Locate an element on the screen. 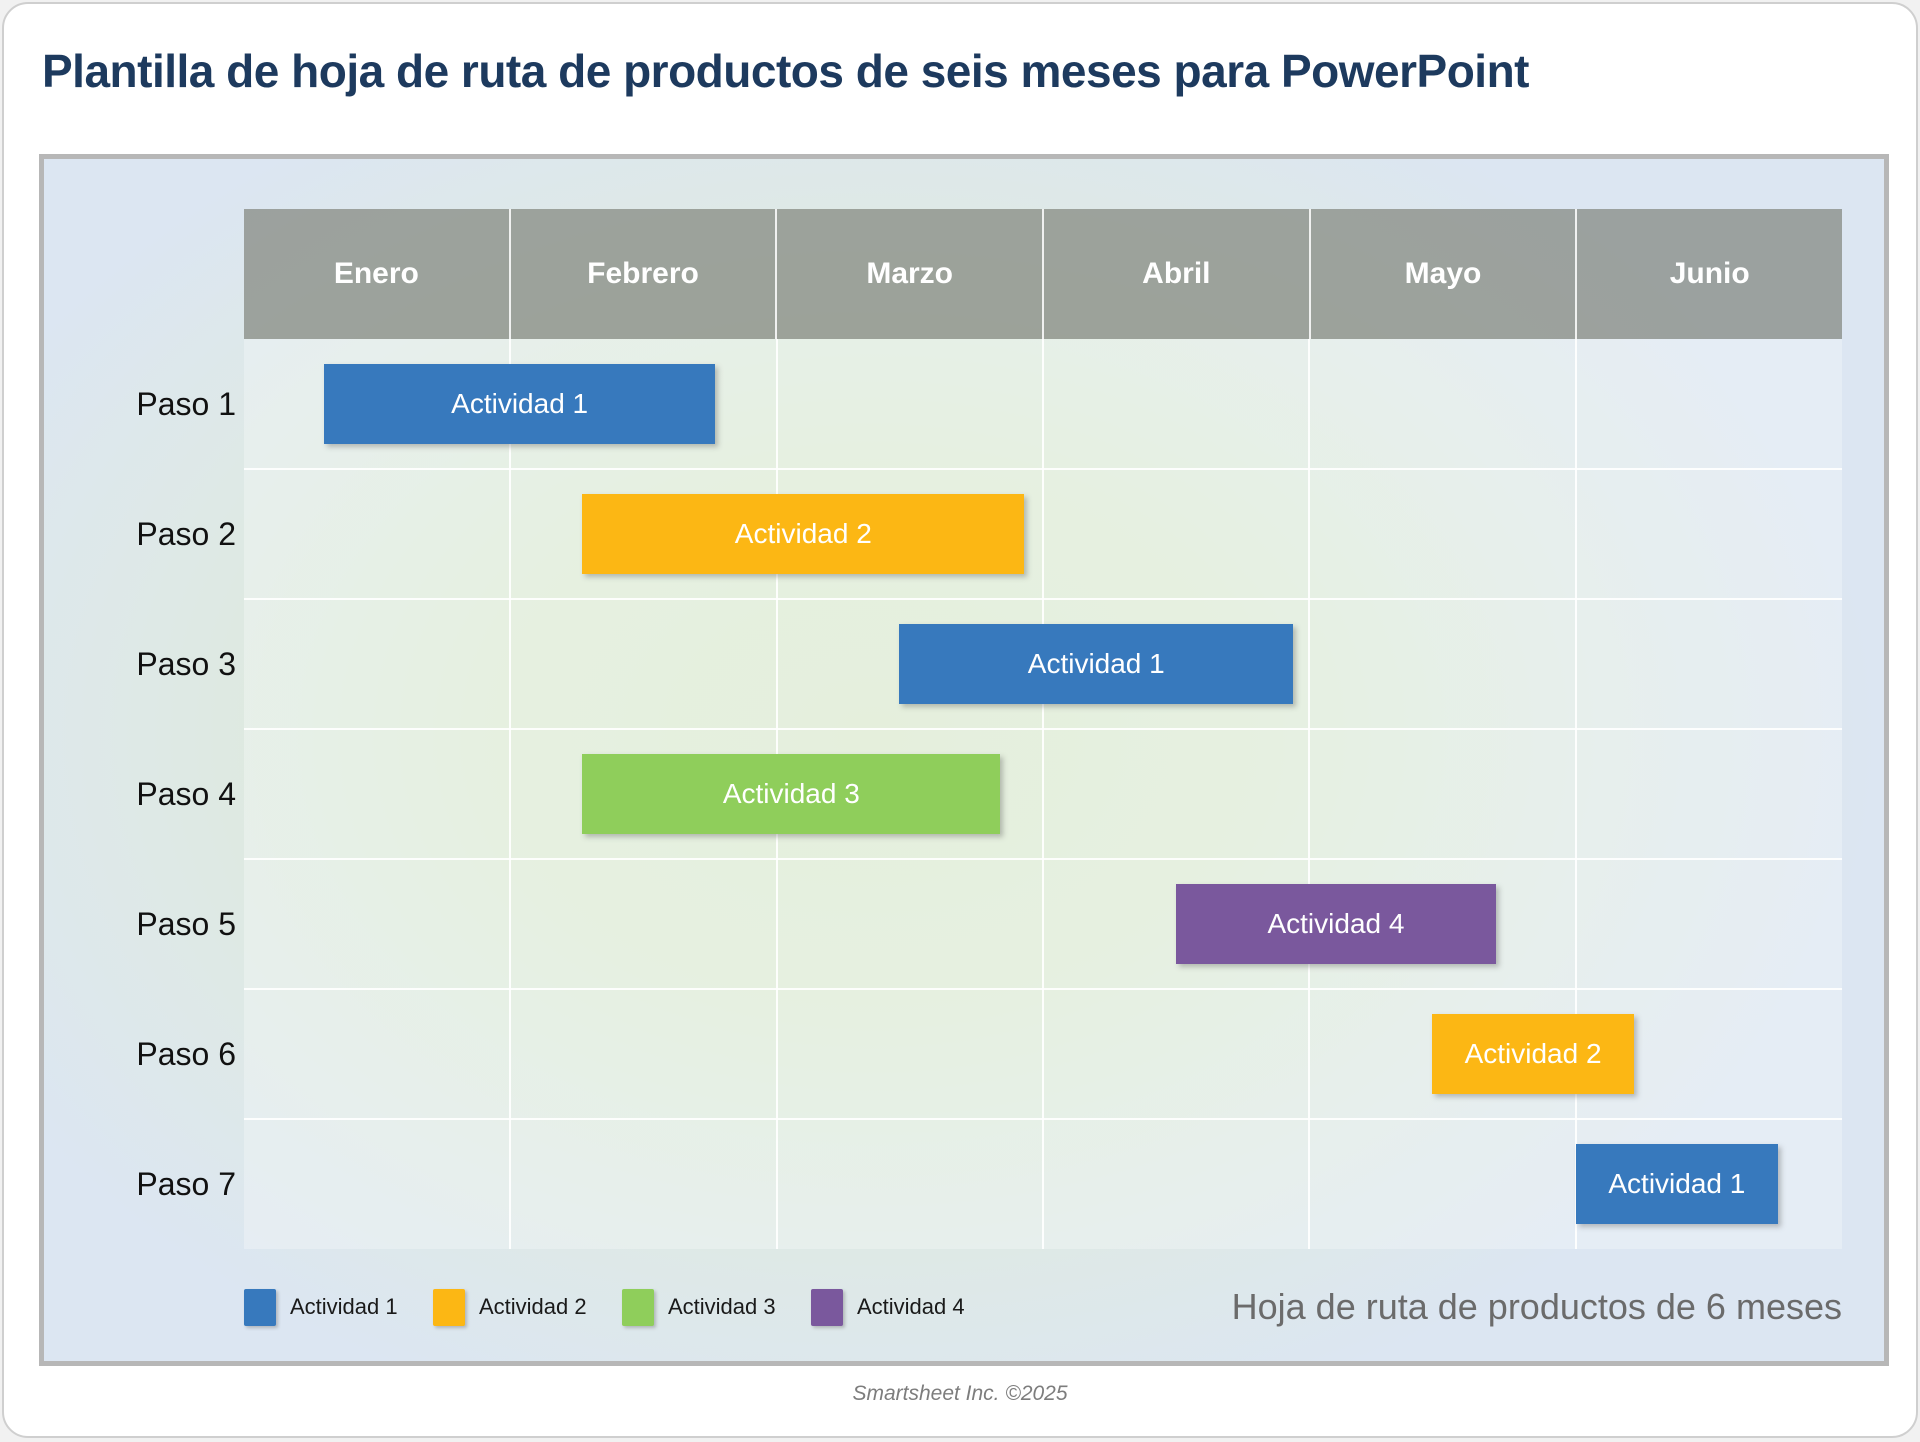 The image size is (1920, 1442). row-label-6: Paso 6 is located at coordinates (186, 1053).